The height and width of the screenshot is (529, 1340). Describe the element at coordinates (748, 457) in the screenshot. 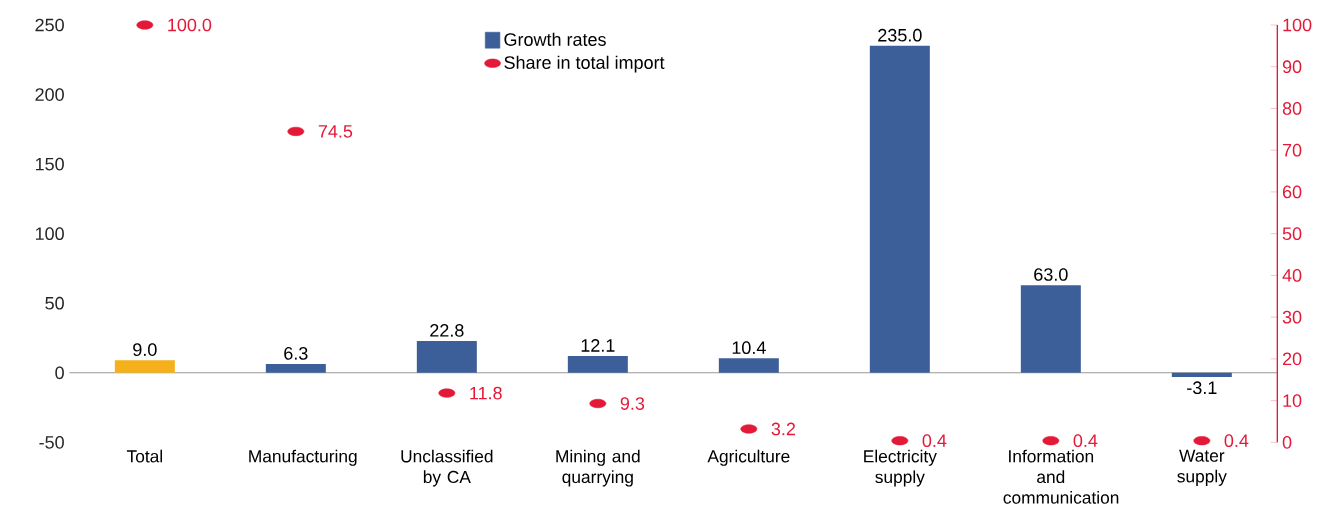

I see `x-tick-label: Agriculture` at that location.